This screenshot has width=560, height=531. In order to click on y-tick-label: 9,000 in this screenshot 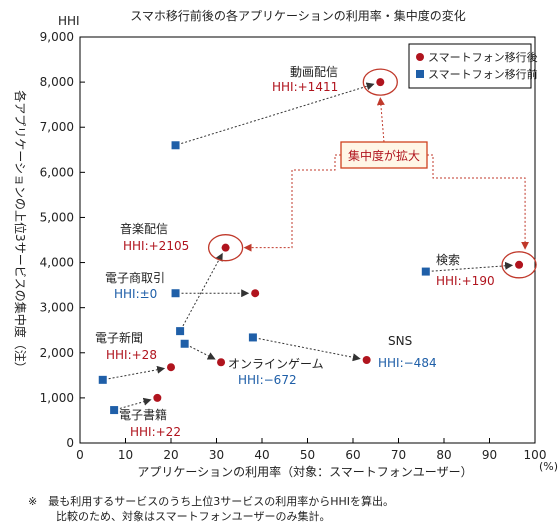, I will do `click(57, 37)`.